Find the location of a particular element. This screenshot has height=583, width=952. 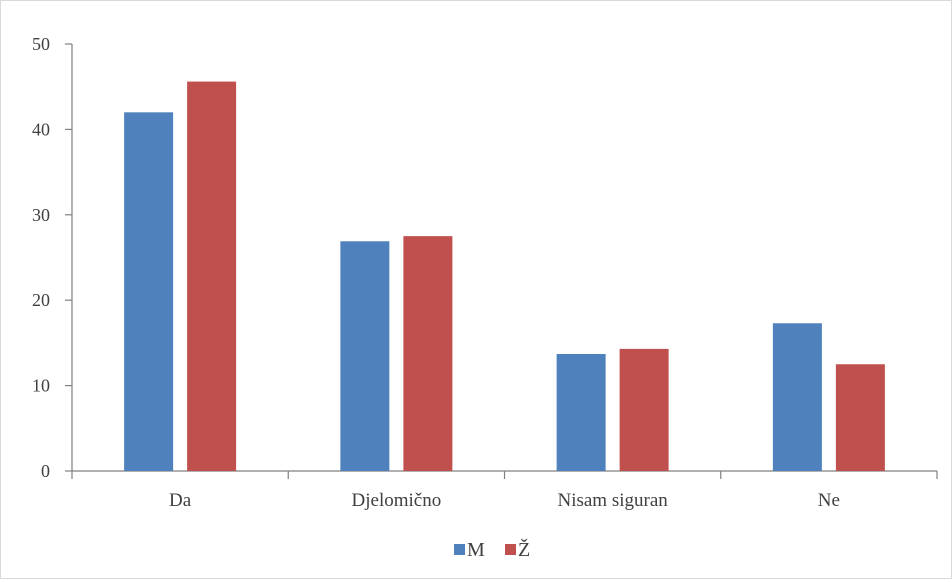

legend-label: Ž is located at coordinates (524, 549).